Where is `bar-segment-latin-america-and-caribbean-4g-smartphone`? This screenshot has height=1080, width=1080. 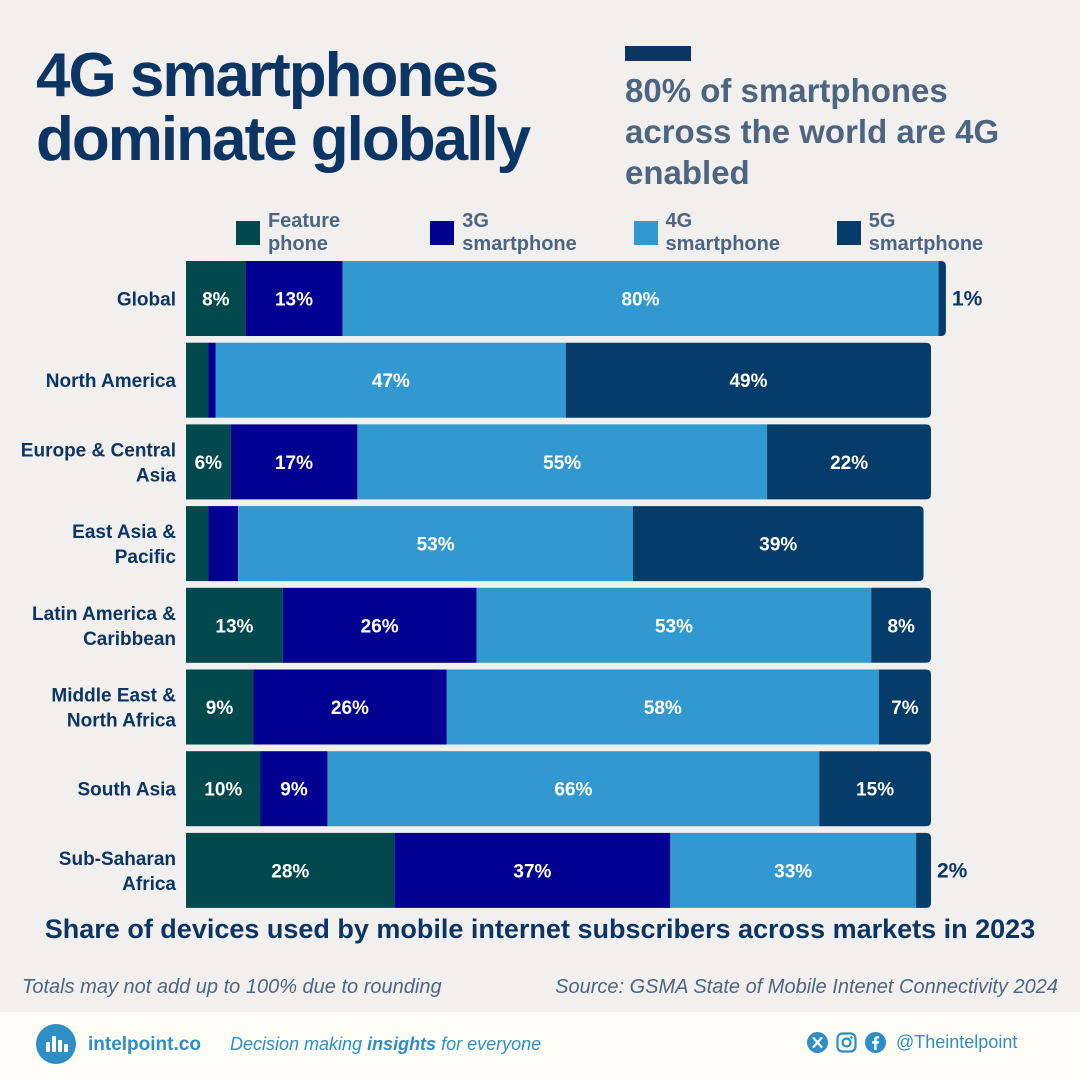 bar-segment-latin-america-and-caribbean-4g-smartphone is located at coordinates (674, 625).